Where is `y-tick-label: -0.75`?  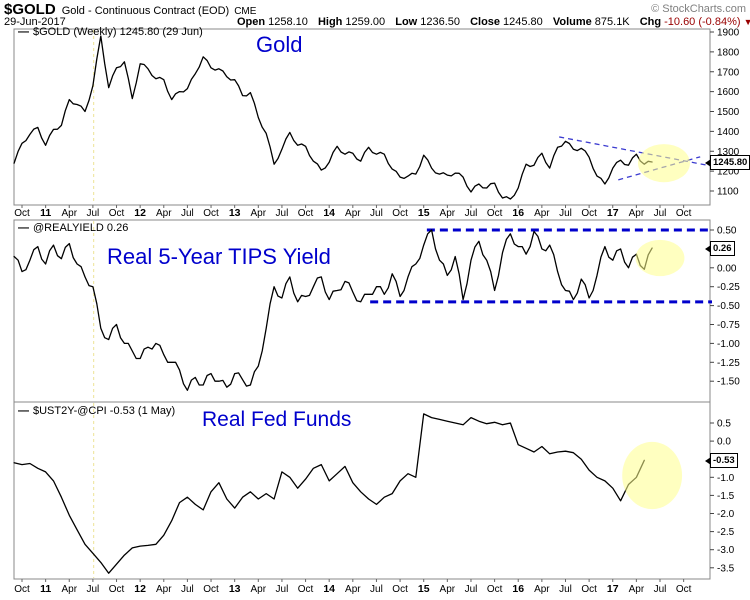
y-tick-label: -0.75 is located at coordinates (728, 325).